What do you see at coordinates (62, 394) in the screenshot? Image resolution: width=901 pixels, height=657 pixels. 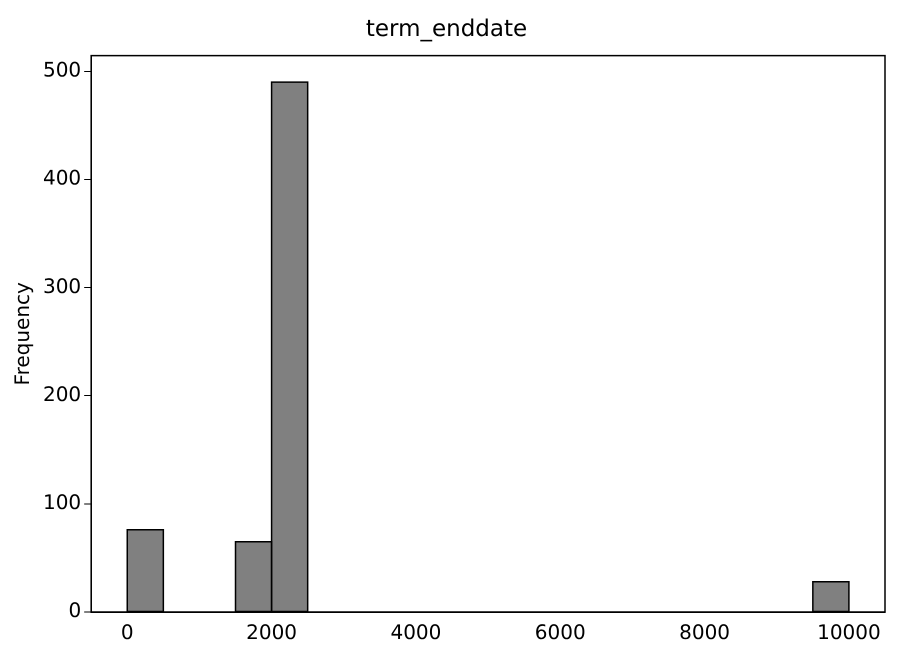 I see `y-tick-label: 200` at bounding box center [62, 394].